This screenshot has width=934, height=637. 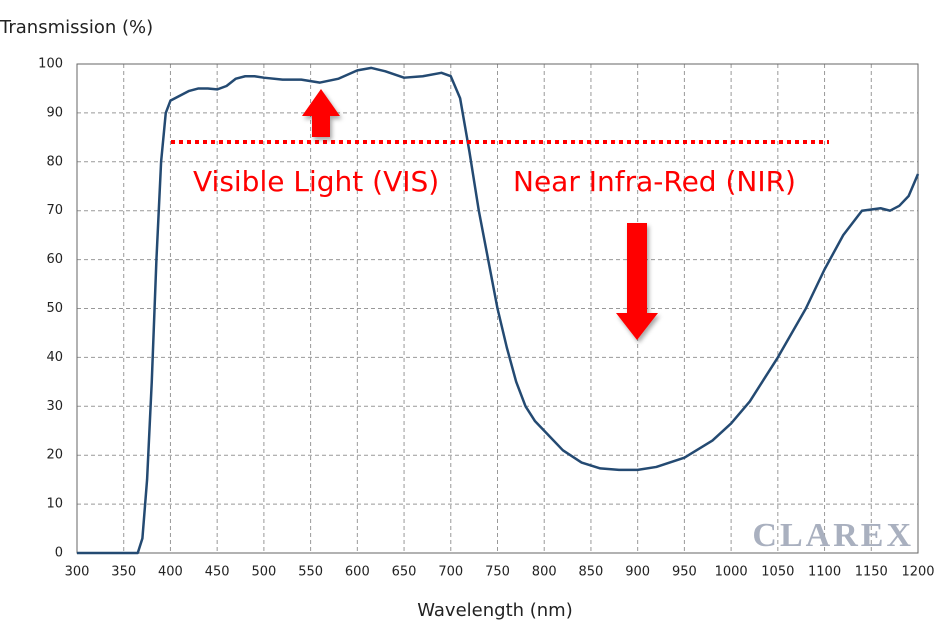 I want to click on x-tick-label: 550, so click(x=310, y=572).